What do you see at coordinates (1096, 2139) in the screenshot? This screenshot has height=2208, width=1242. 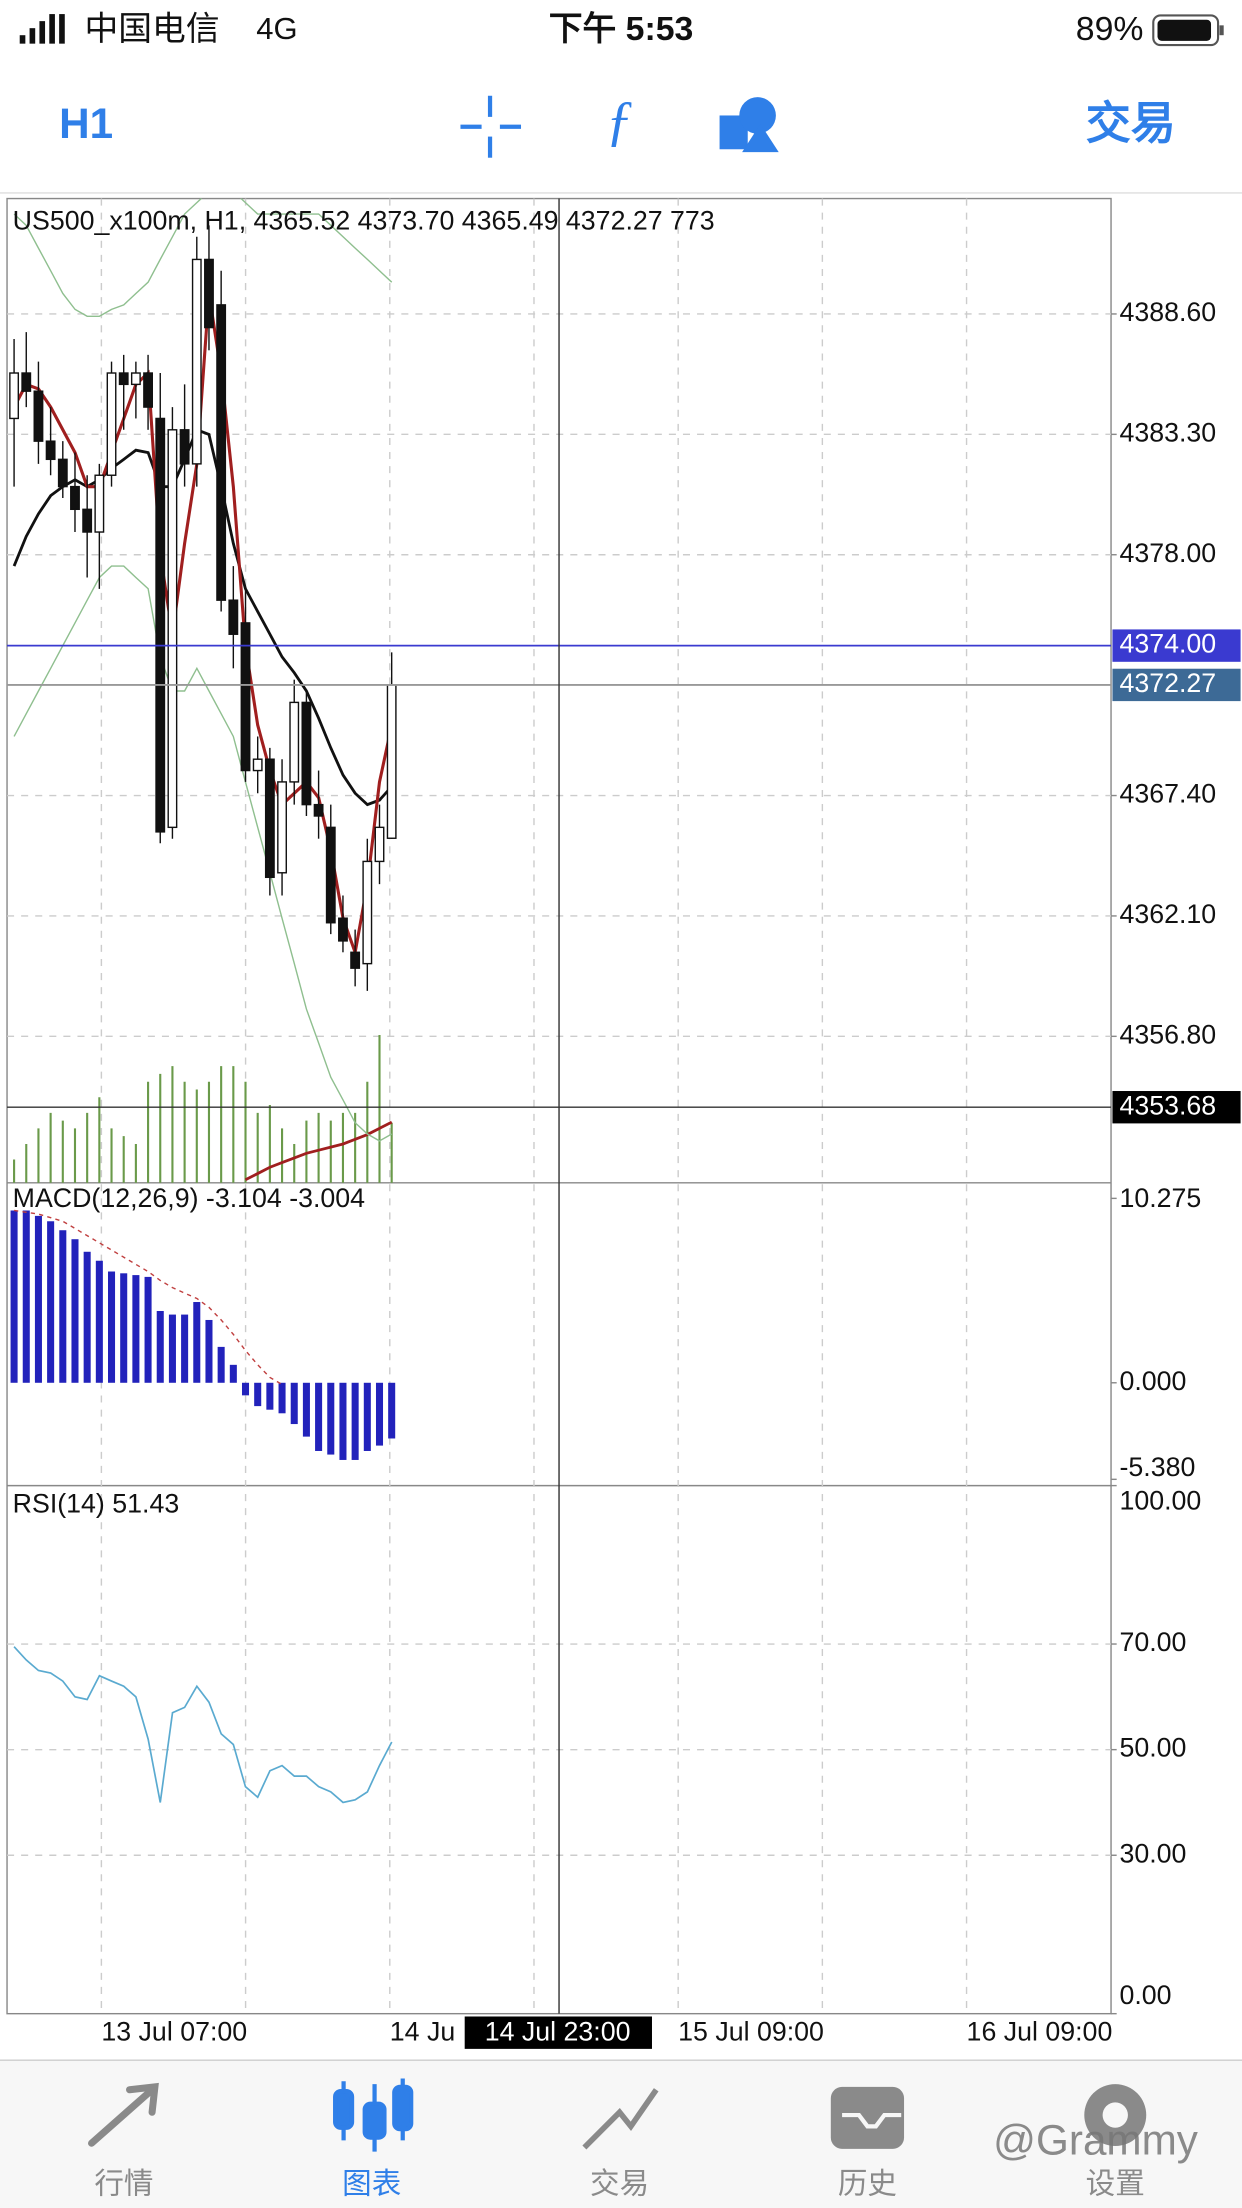 I see `watermark: @Grammy` at bounding box center [1096, 2139].